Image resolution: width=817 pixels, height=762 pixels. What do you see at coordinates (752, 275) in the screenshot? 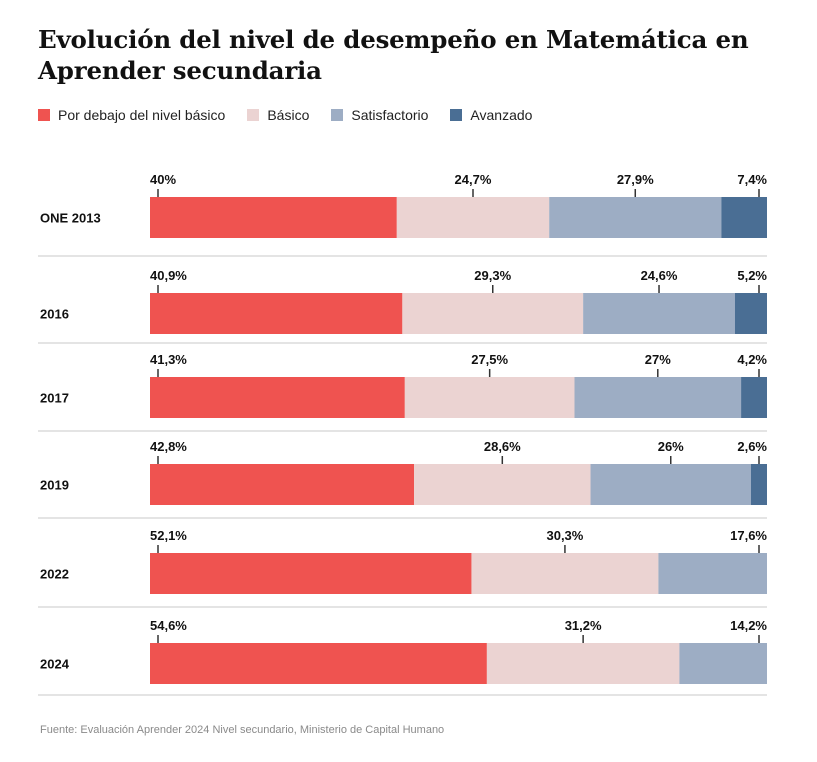
I see `data-label: 5,2%` at bounding box center [752, 275].